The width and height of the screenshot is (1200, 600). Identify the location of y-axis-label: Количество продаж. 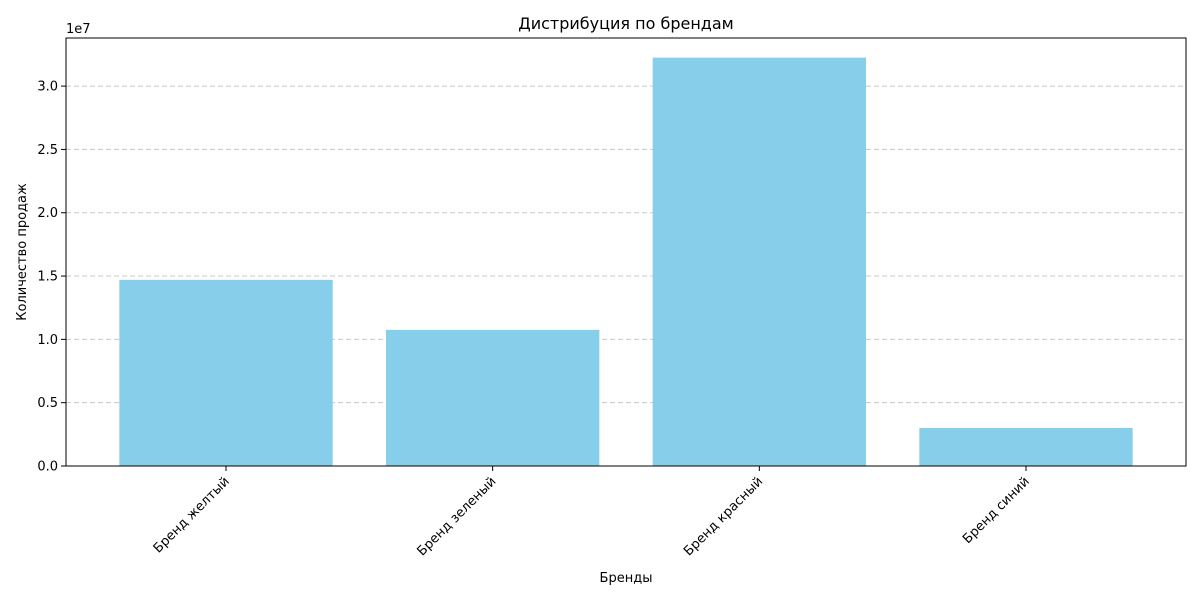
(22, 252).